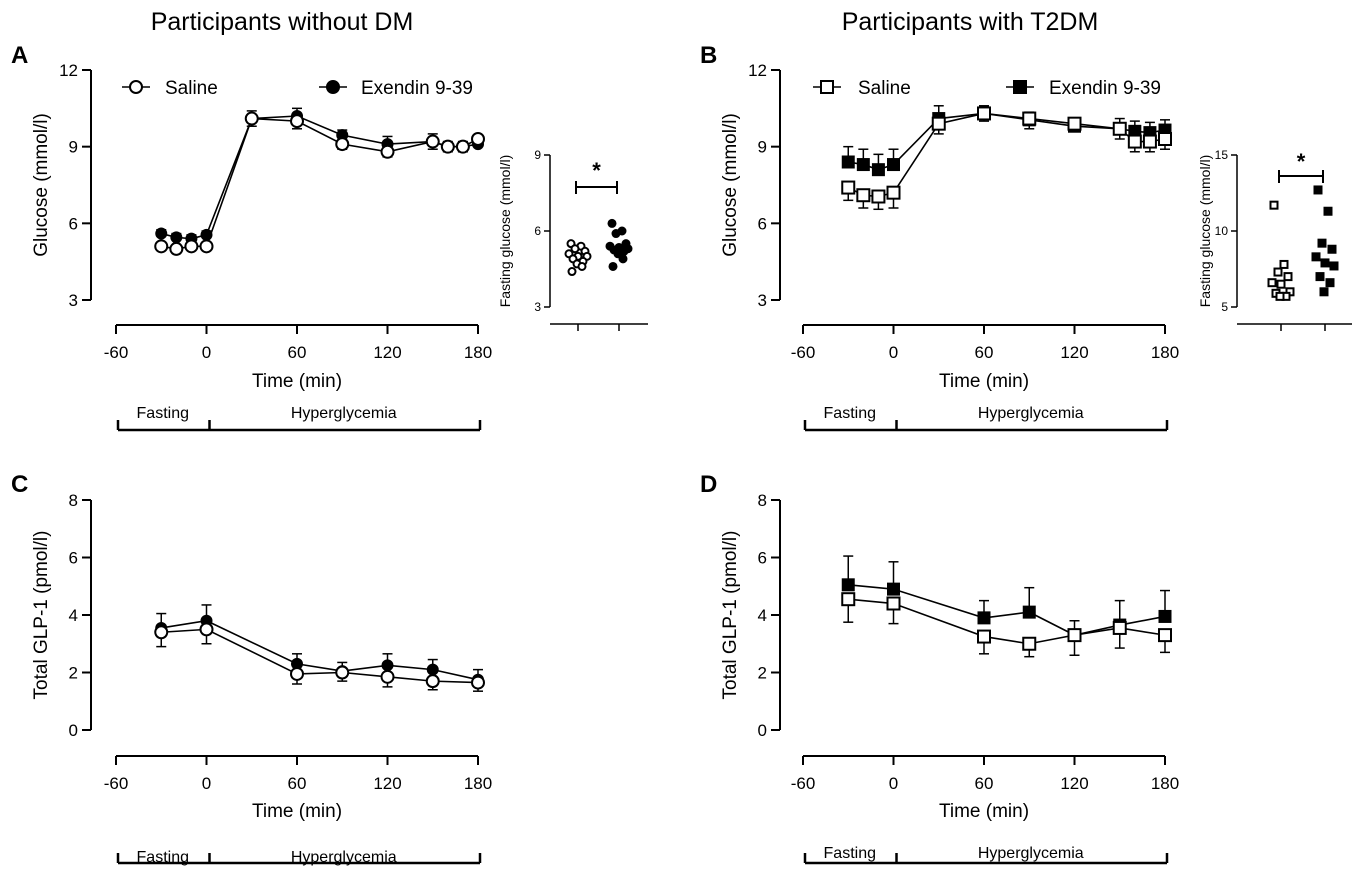  I want to click on y-tick-label: 12, so click(757, 70).